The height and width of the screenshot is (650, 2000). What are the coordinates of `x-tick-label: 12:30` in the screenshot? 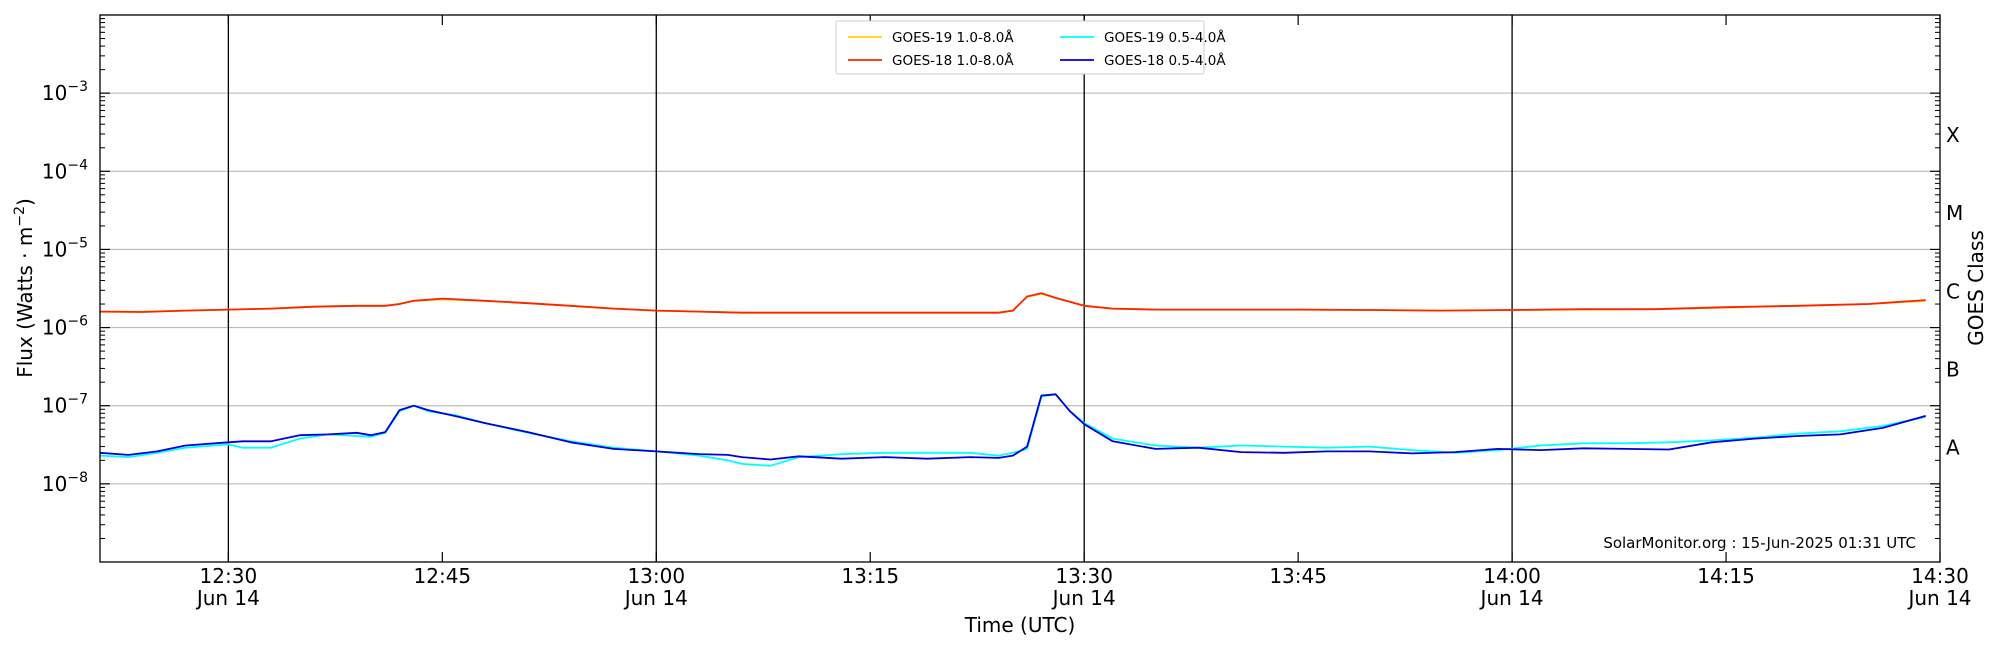 It's located at (229, 576).